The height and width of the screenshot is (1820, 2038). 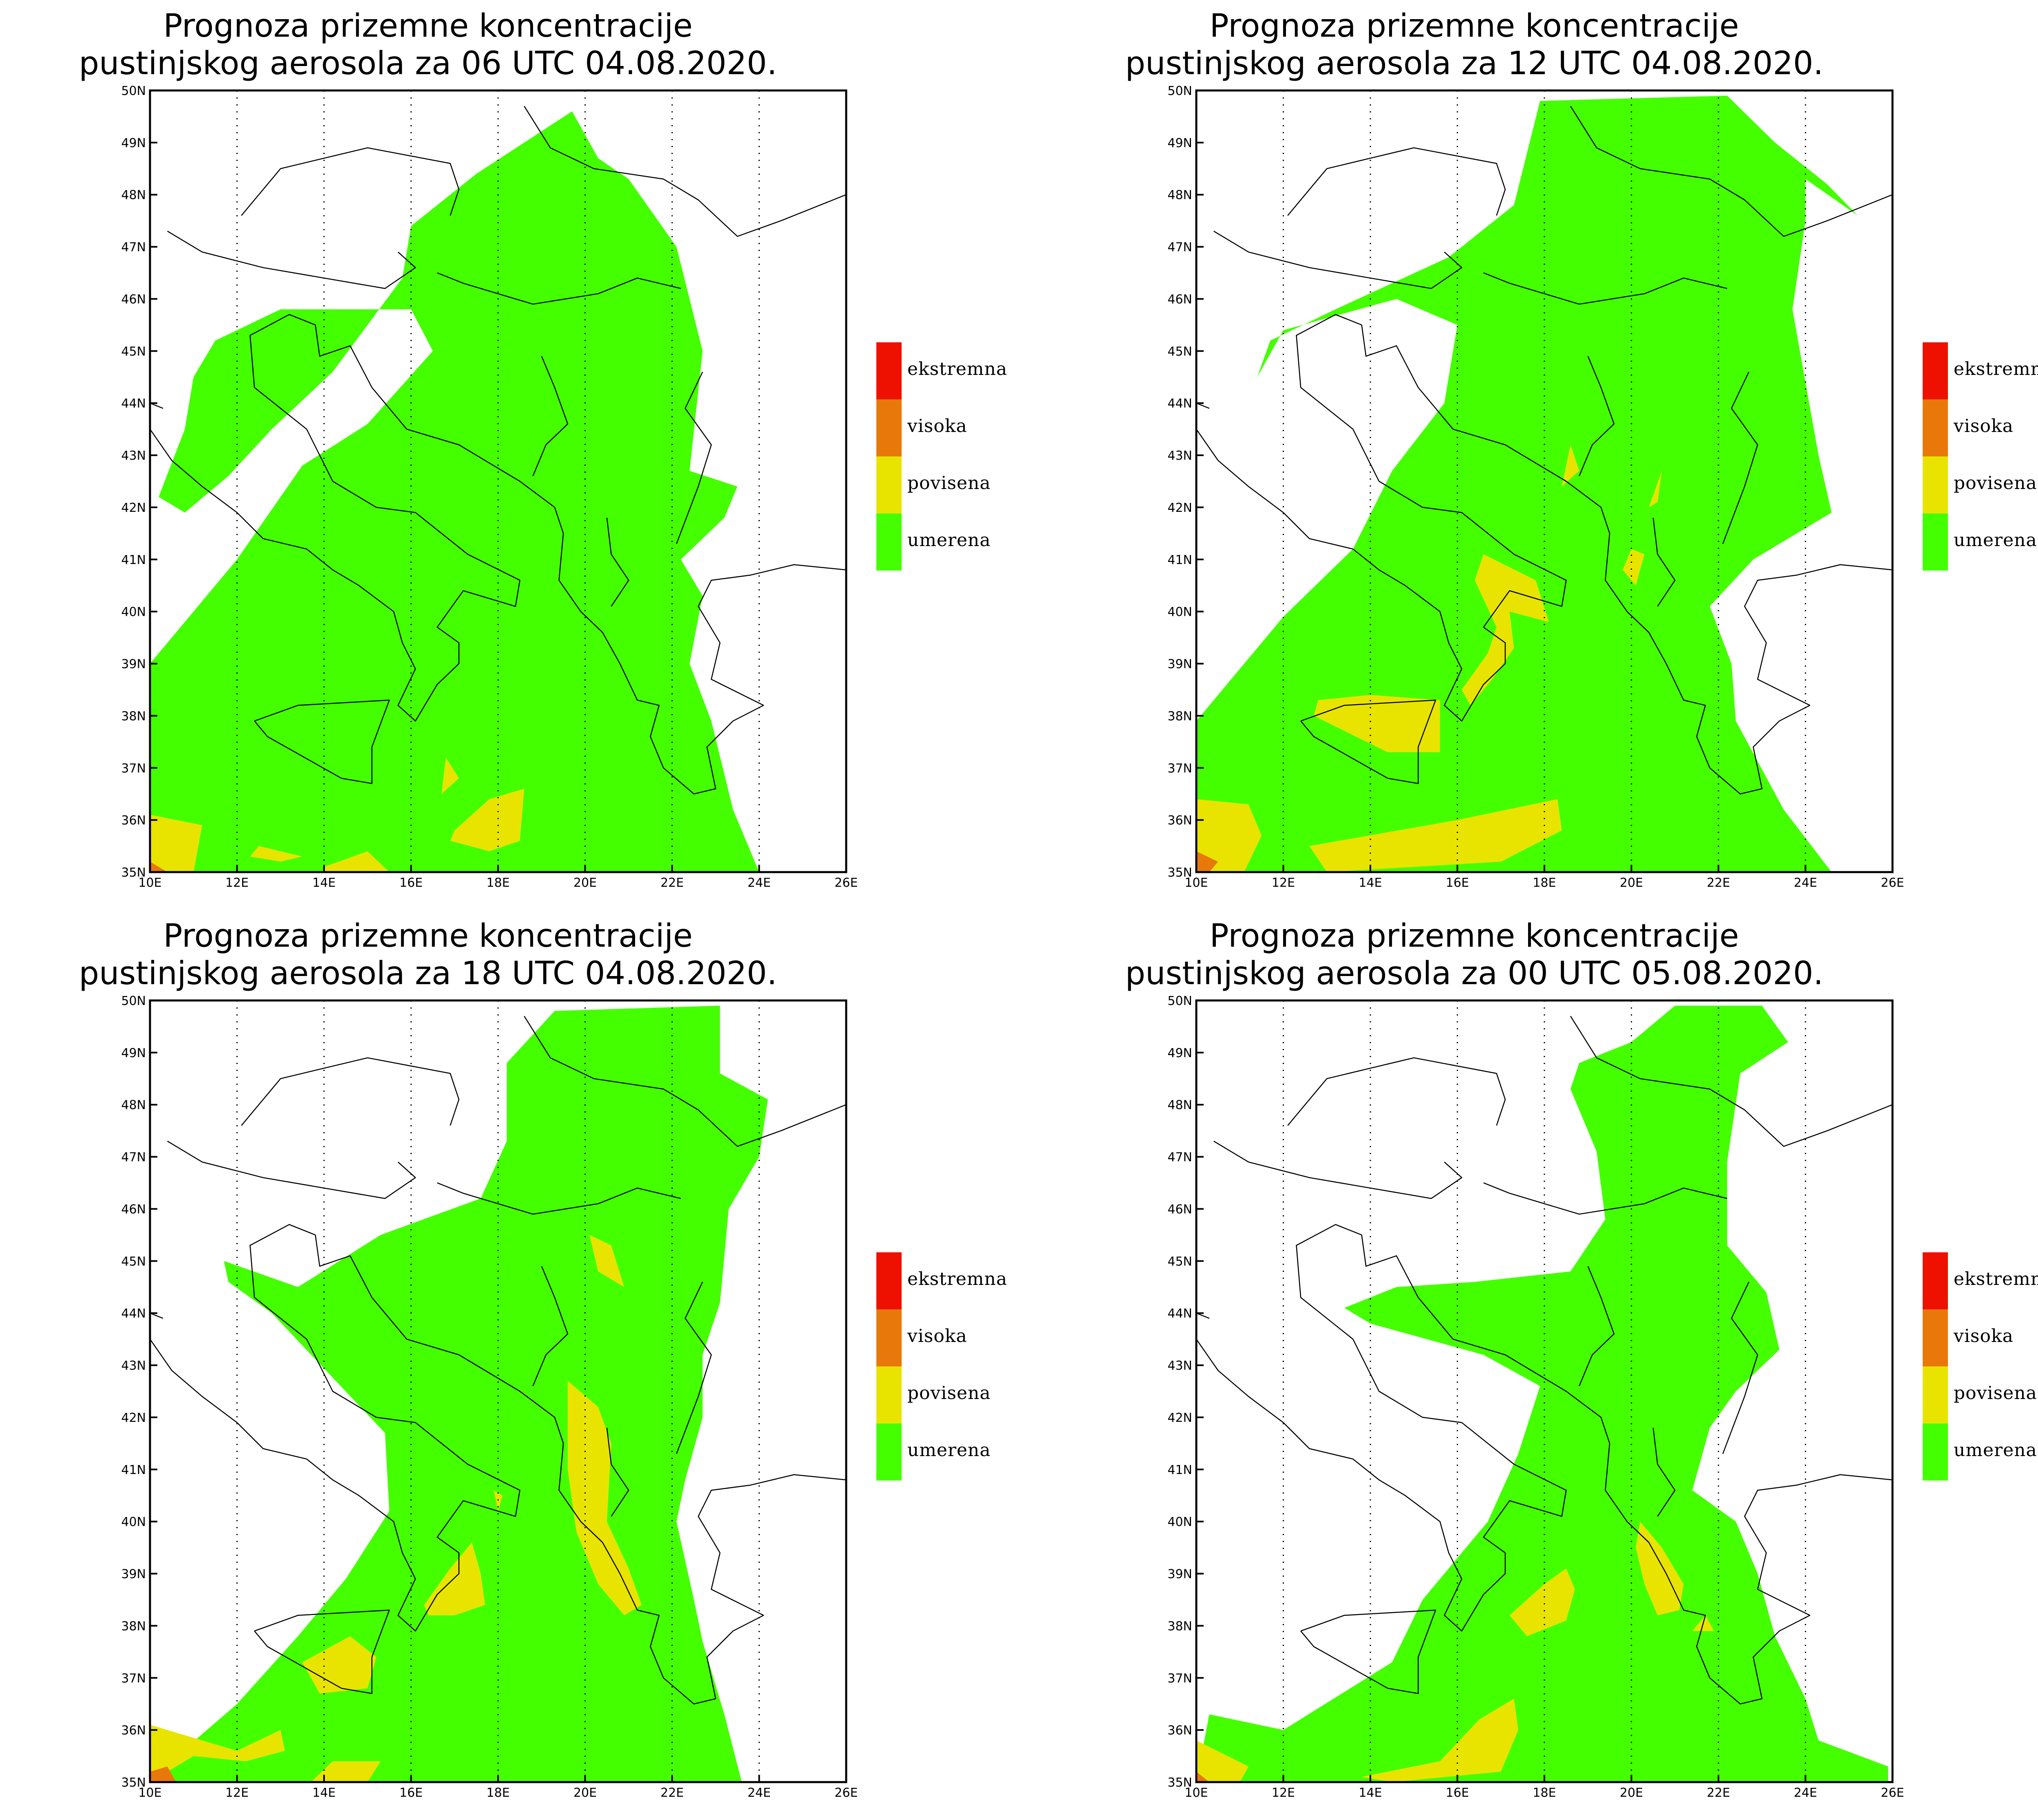 I want to click on legend-swatch-ekstremna, so click(x=1935, y=371).